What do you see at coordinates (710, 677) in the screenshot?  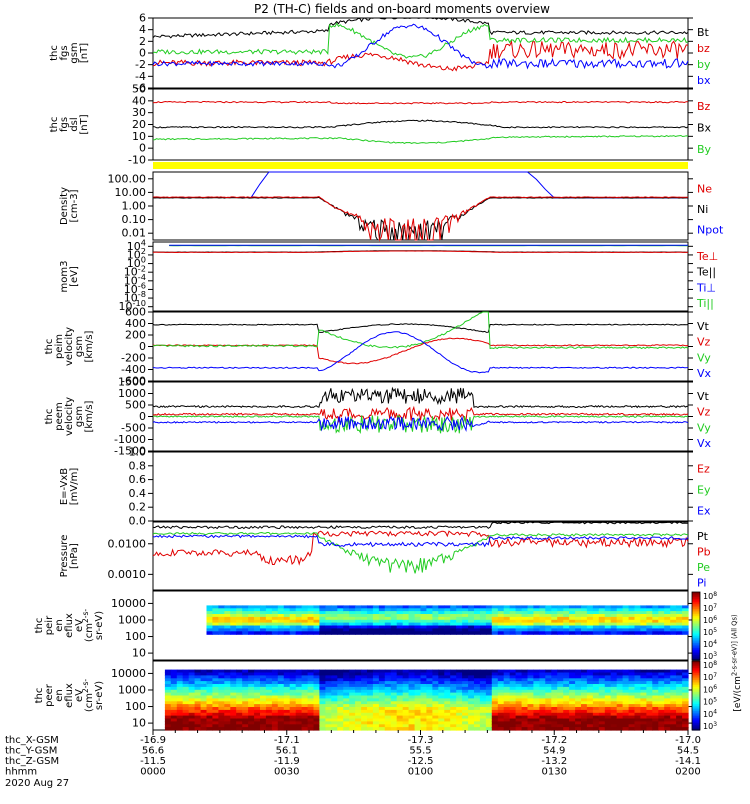 I see `colorbar-tick-label: 10⁷` at bounding box center [710, 677].